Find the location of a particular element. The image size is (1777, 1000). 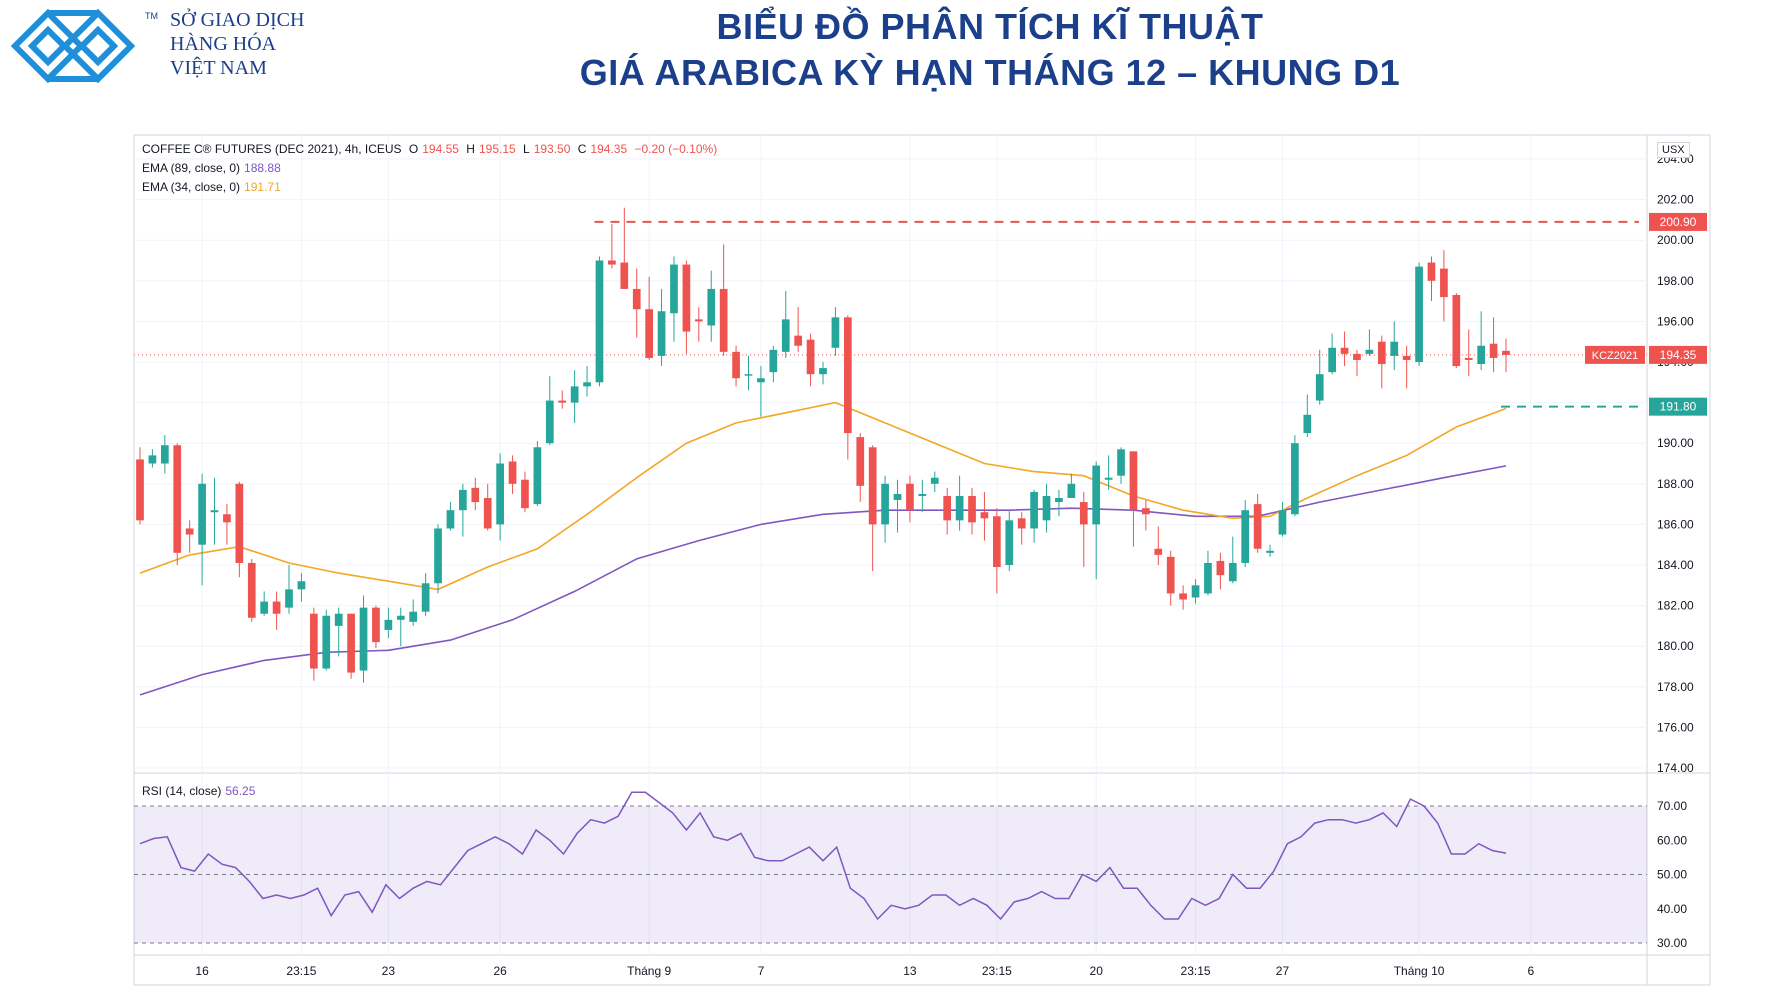

ema89-value: 188.88 is located at coordinates (262, 168).